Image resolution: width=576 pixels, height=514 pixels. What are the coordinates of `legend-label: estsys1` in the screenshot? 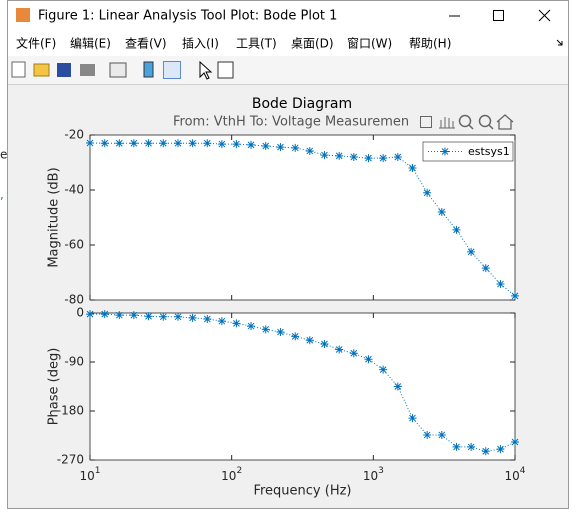 It's located at (489, 151).